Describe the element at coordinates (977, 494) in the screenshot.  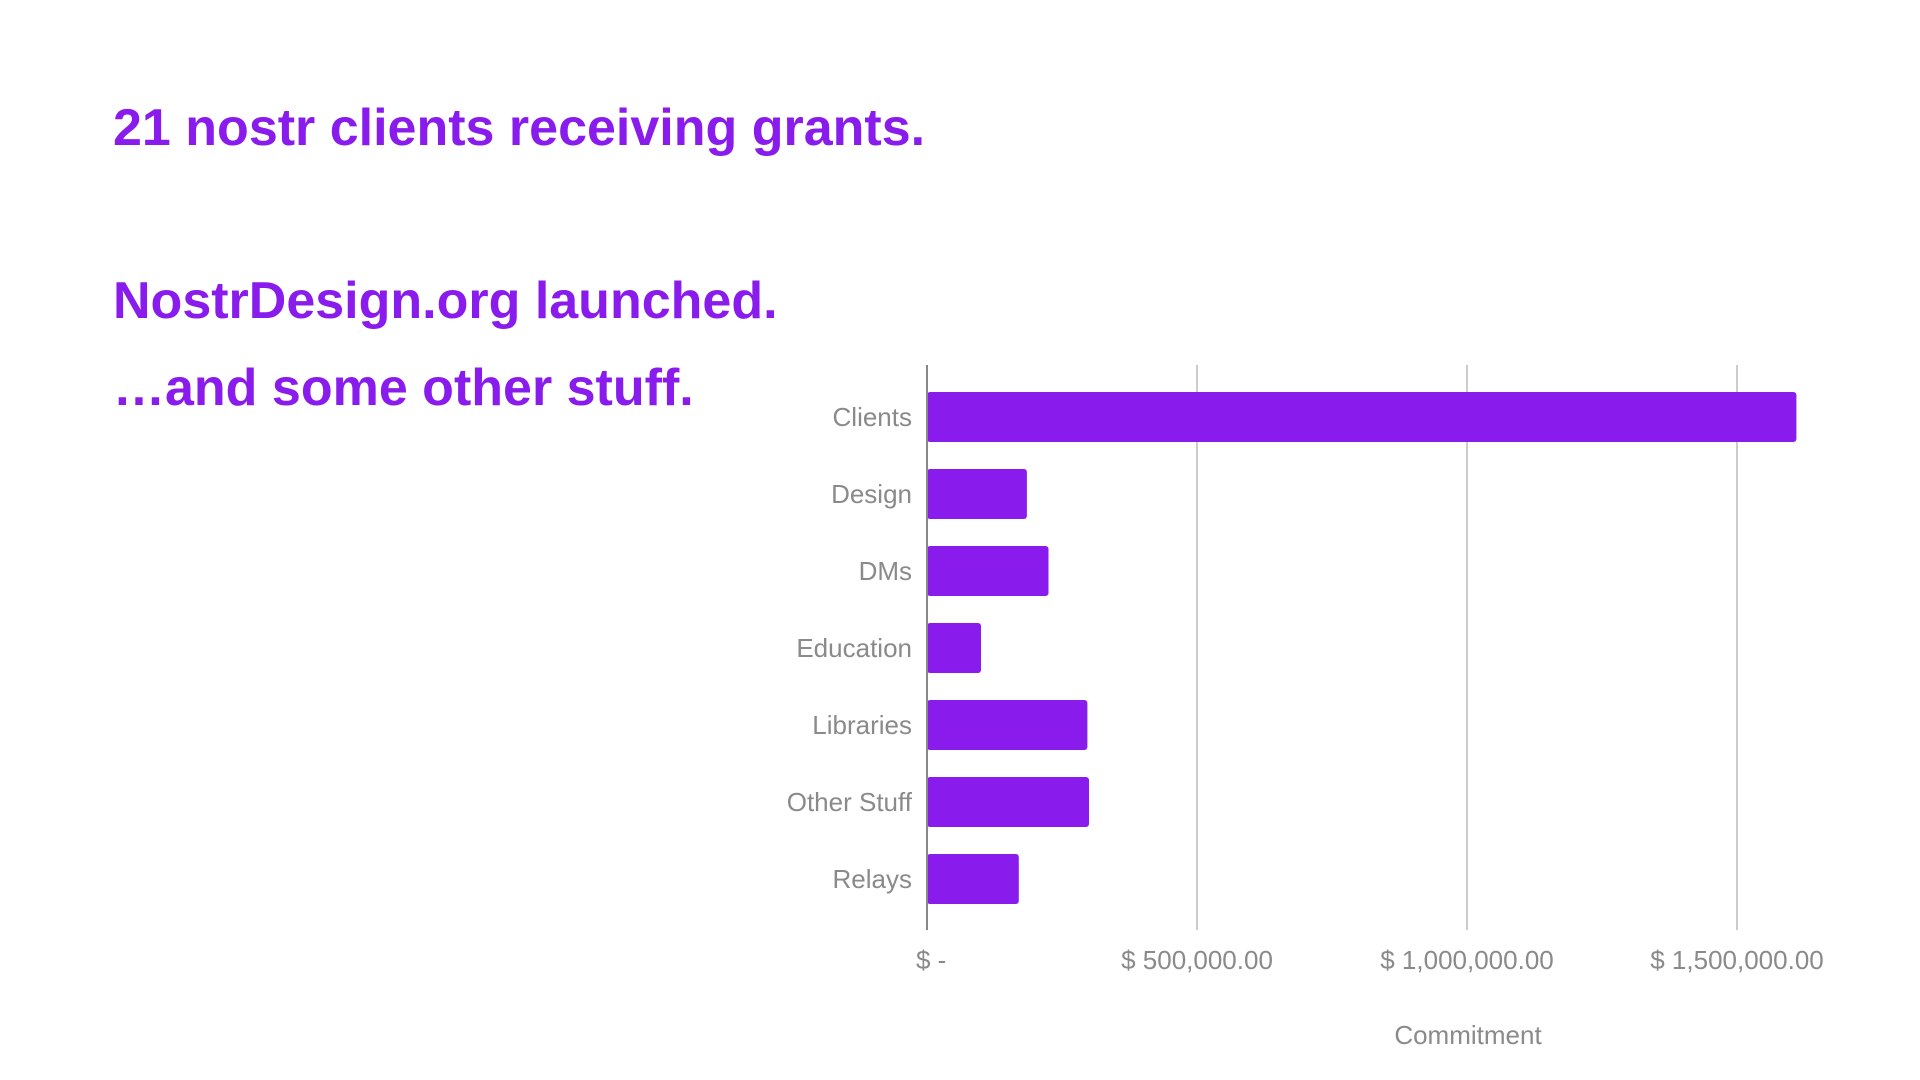
I see `bar-design` at that location.